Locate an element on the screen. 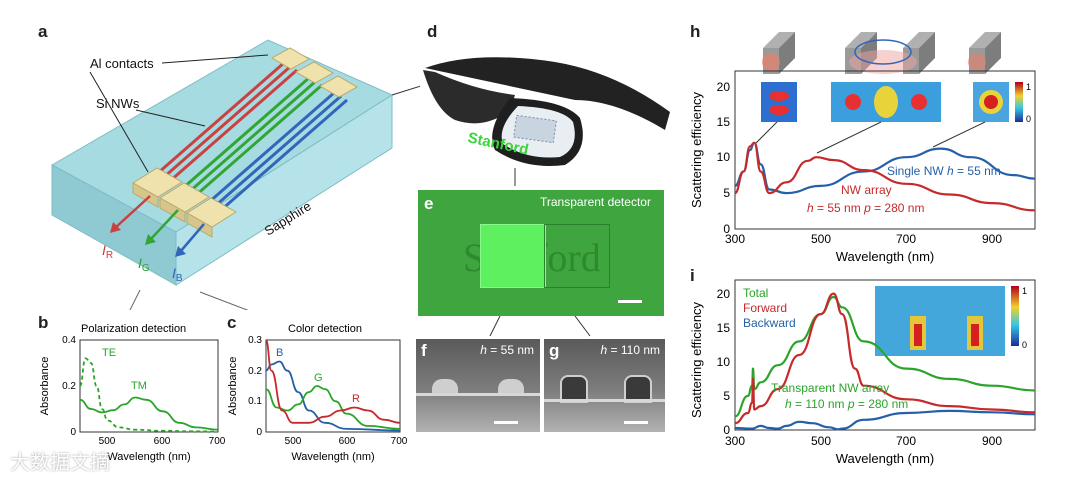  glasses-illustration: Stanford is located at coordinates (546, 121).